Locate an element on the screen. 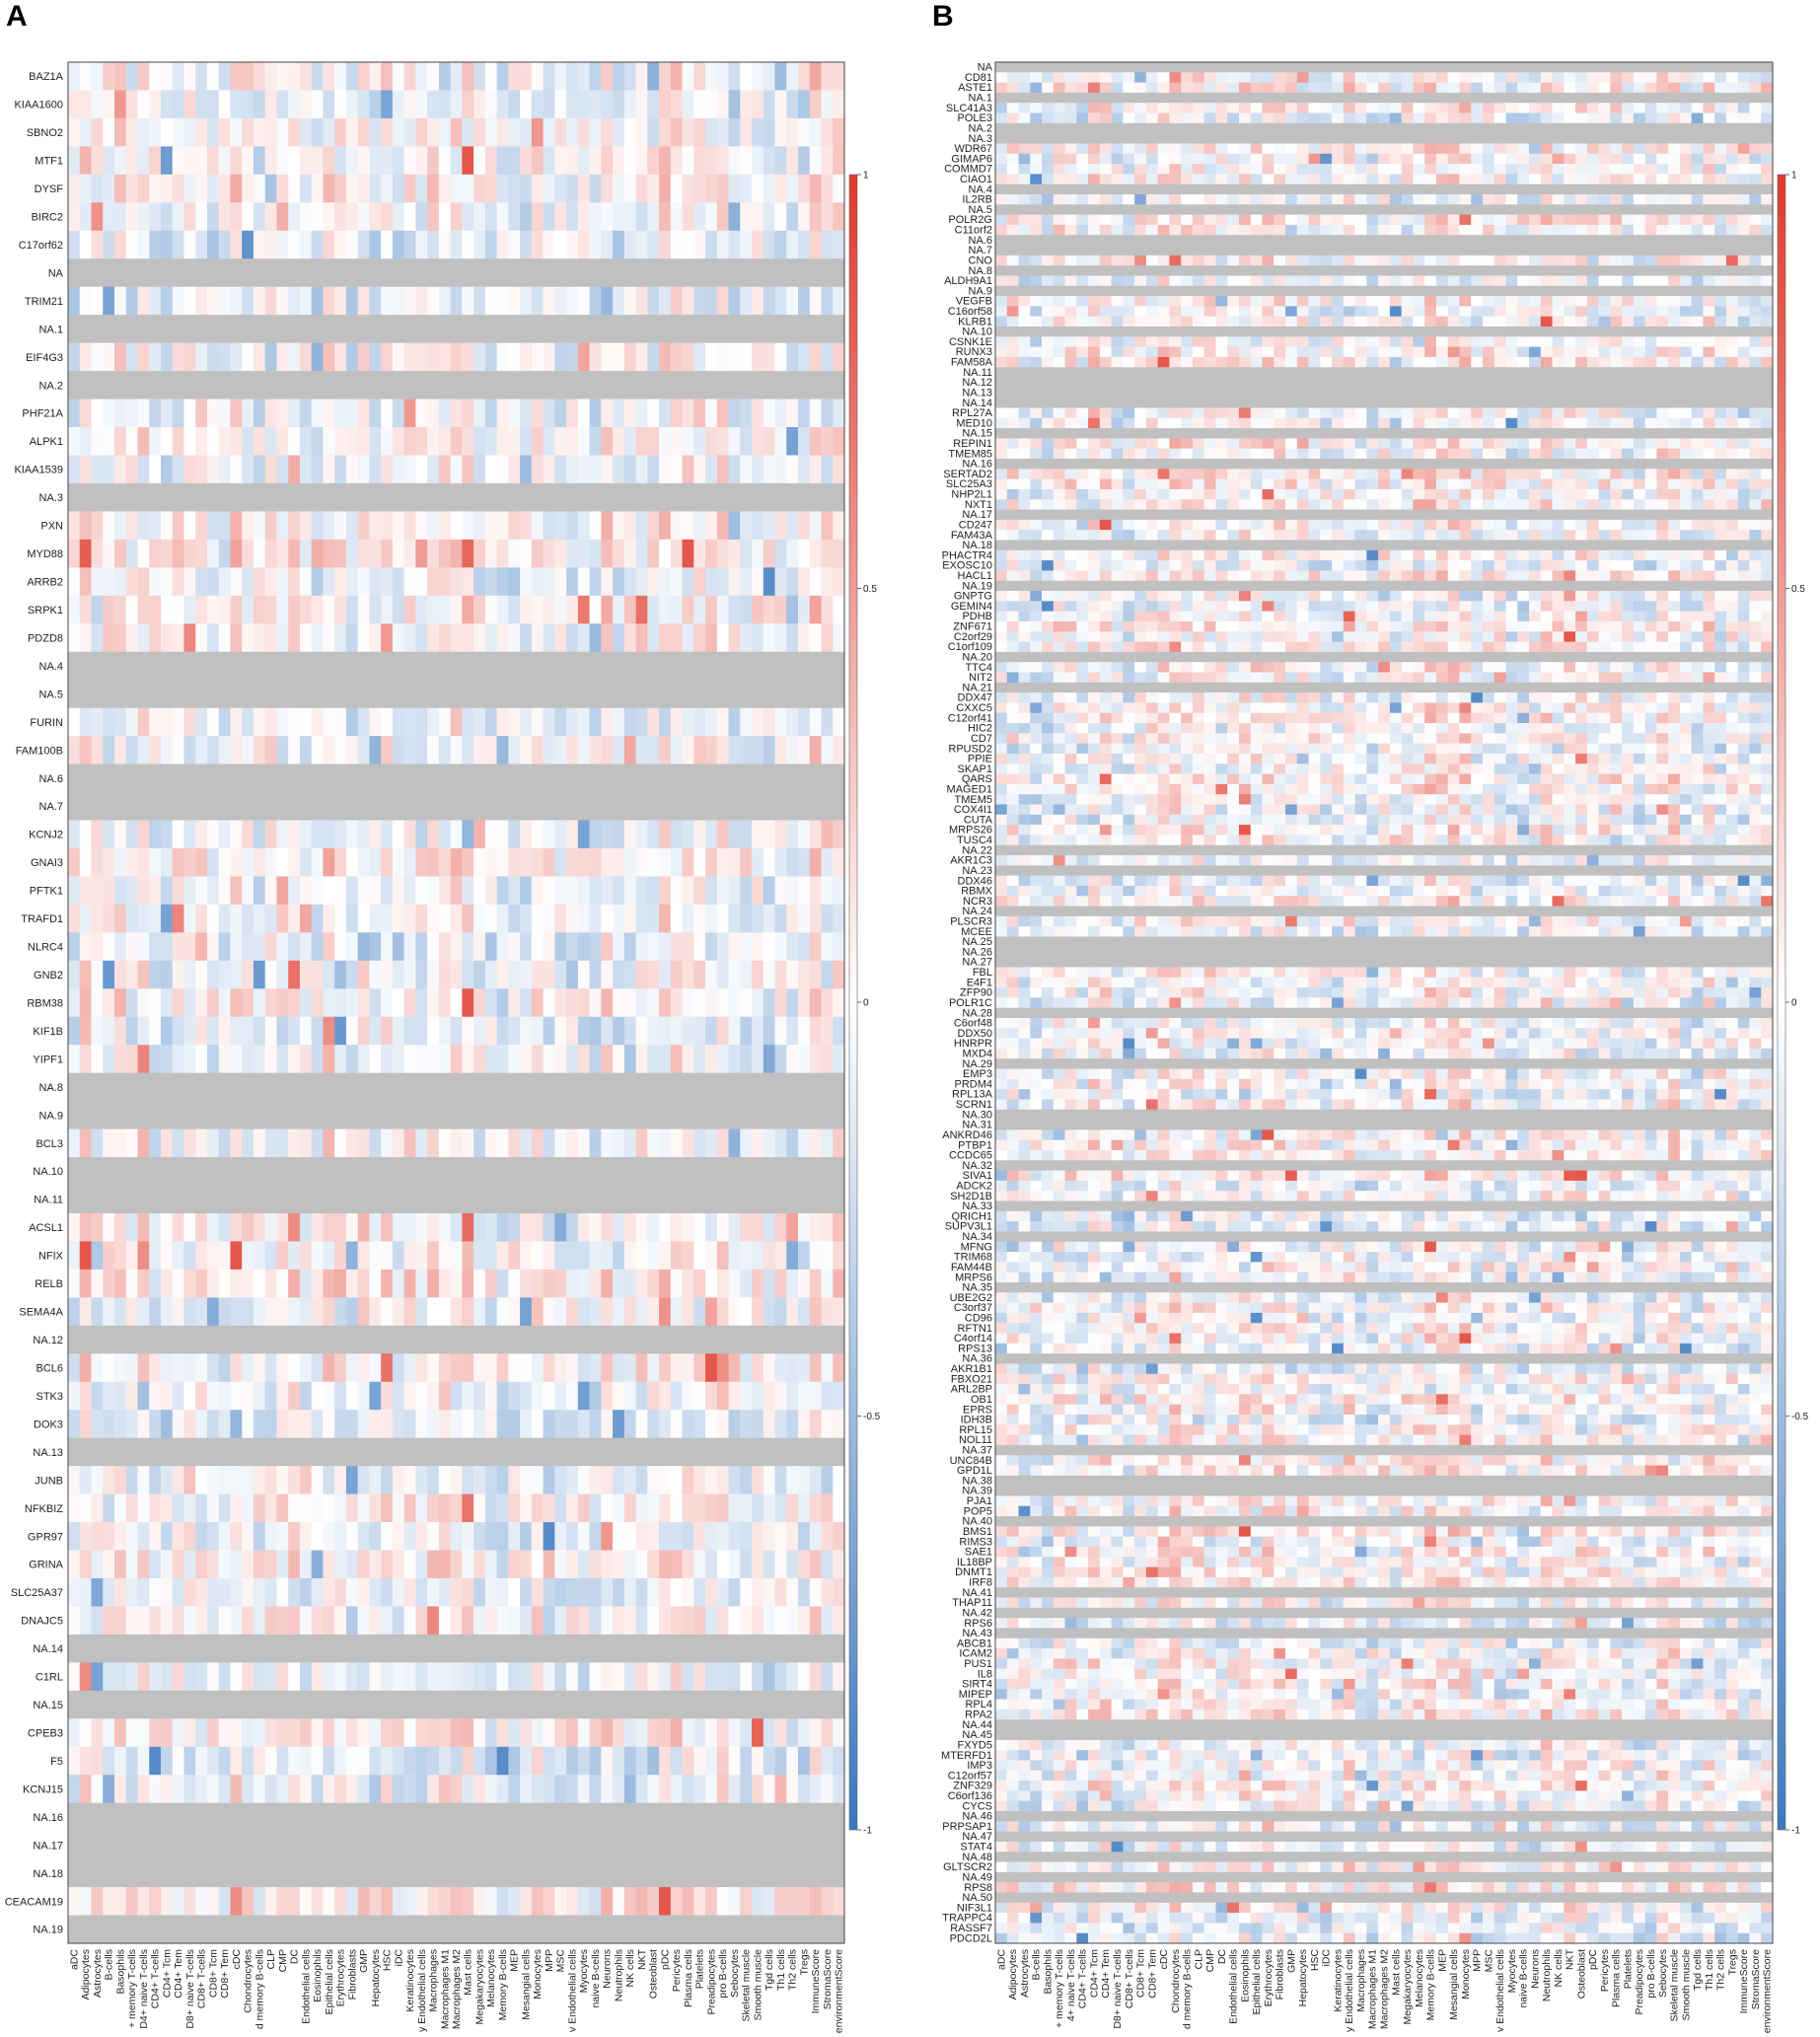 This screenshot has width=1820, height=2037. column-label: StromaScore is located at coordinates (828, 1979).